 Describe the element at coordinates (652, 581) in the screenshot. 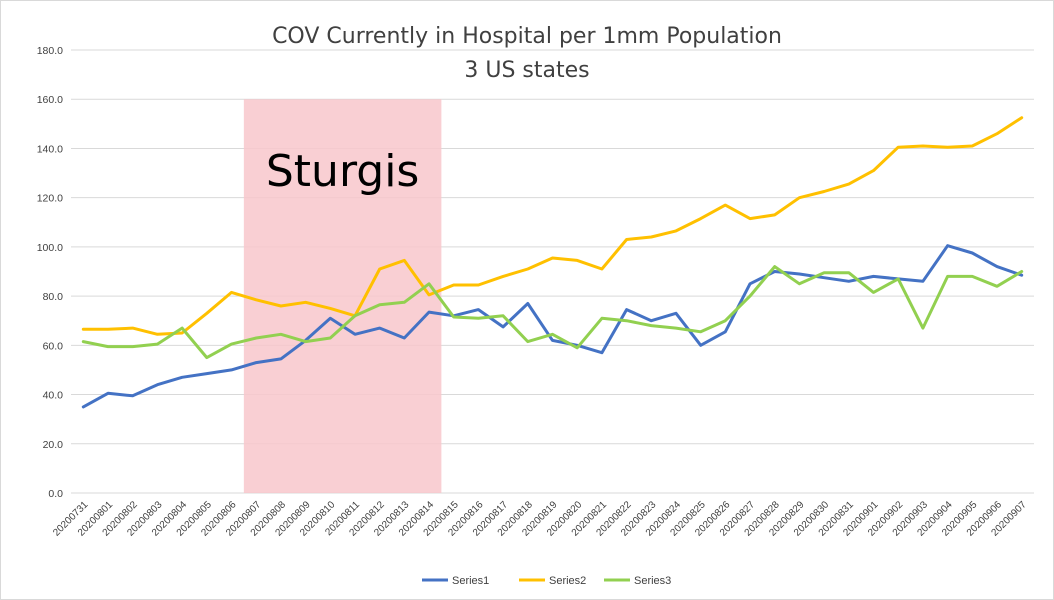

I see `legend-label: Series3` at that location.